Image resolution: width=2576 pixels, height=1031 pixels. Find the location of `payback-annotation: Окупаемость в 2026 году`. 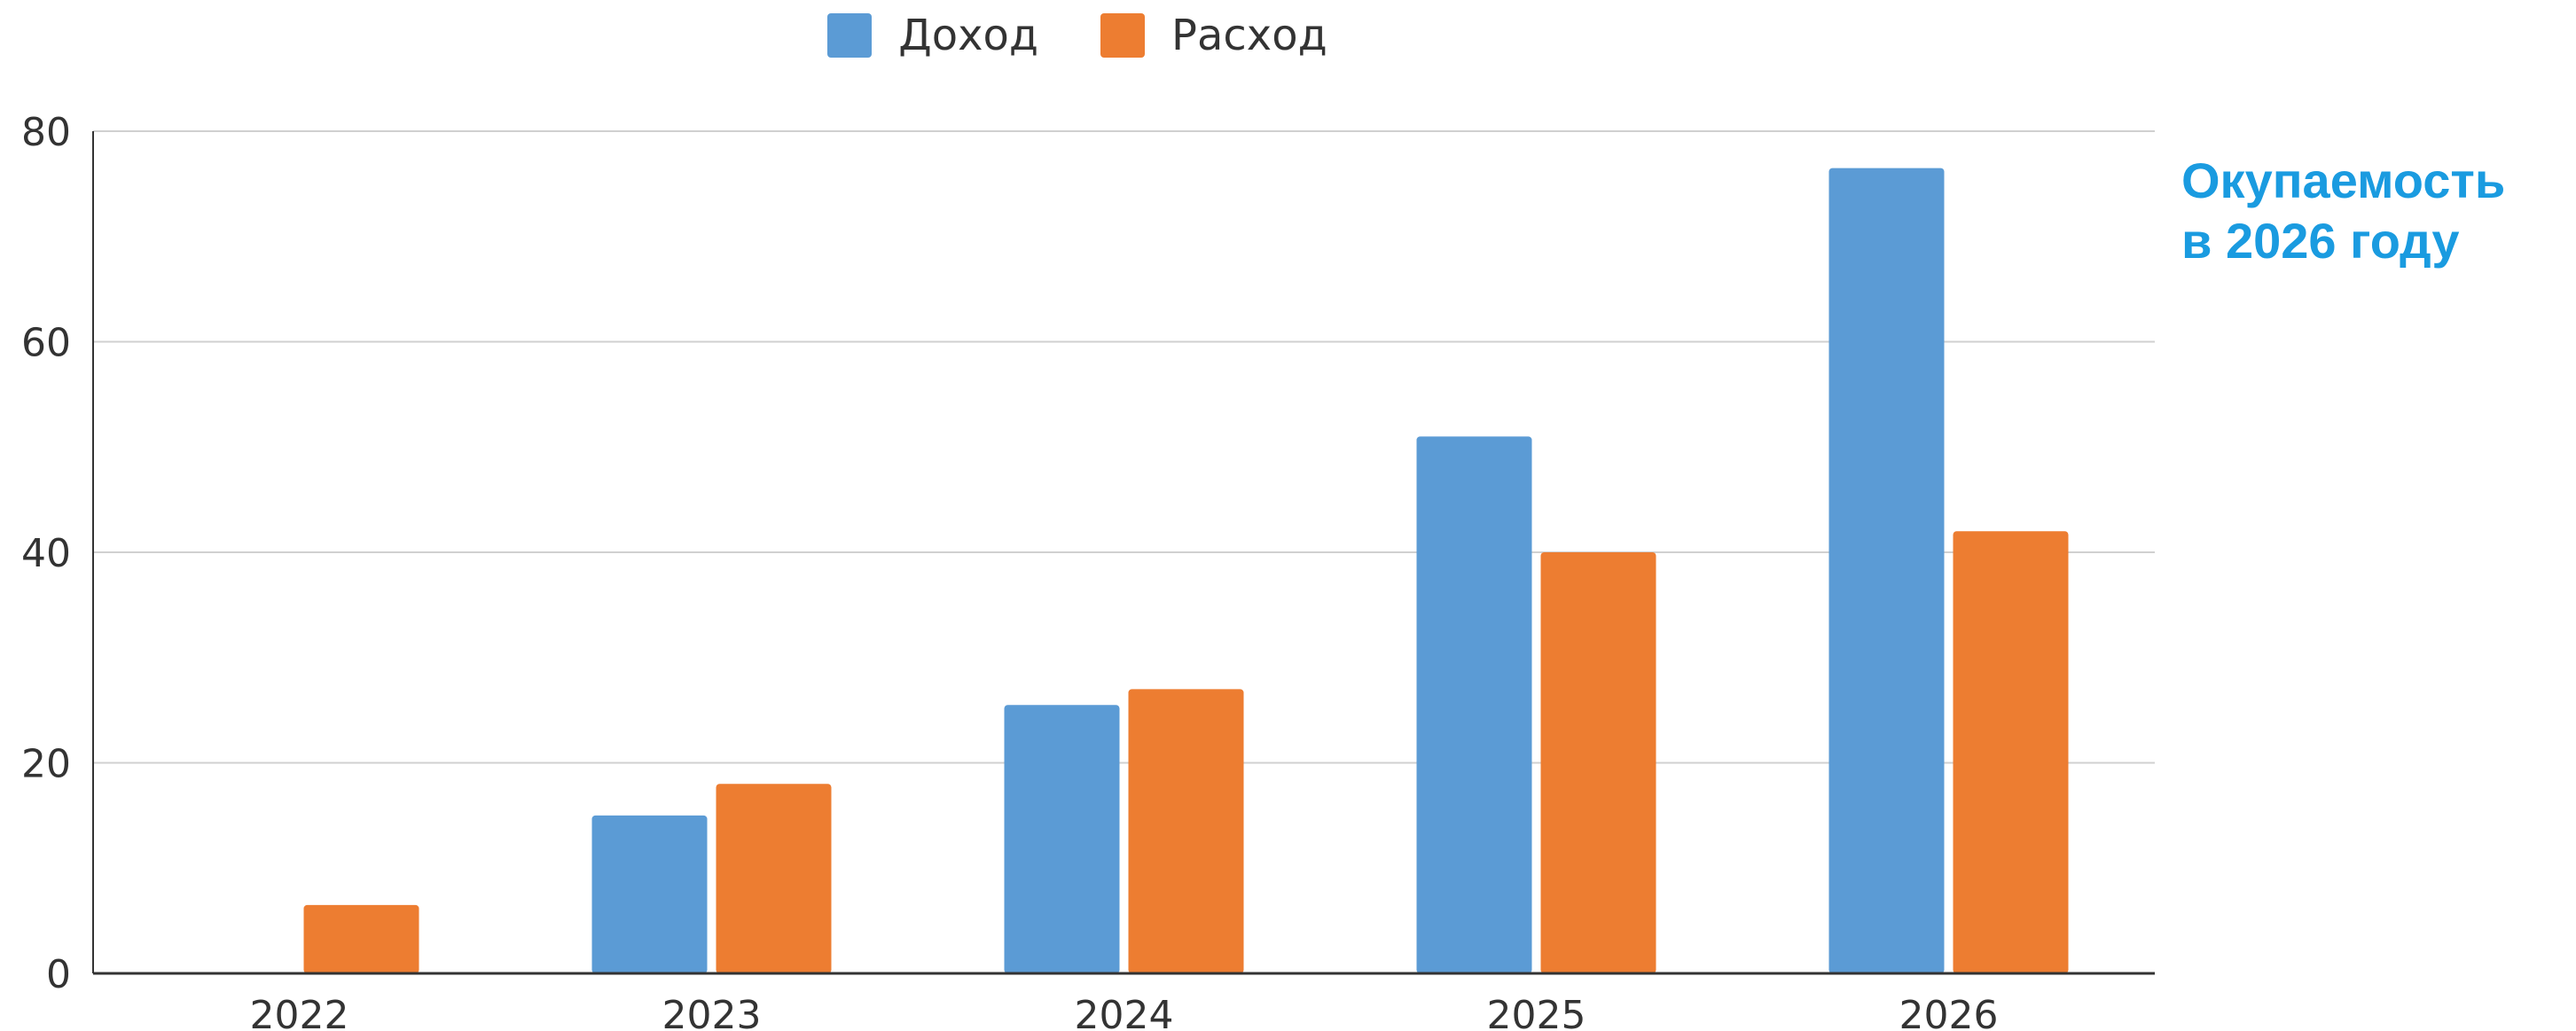

payback-annotation: Окупаемость в 2026 году is located at coordinates (2376, 211).